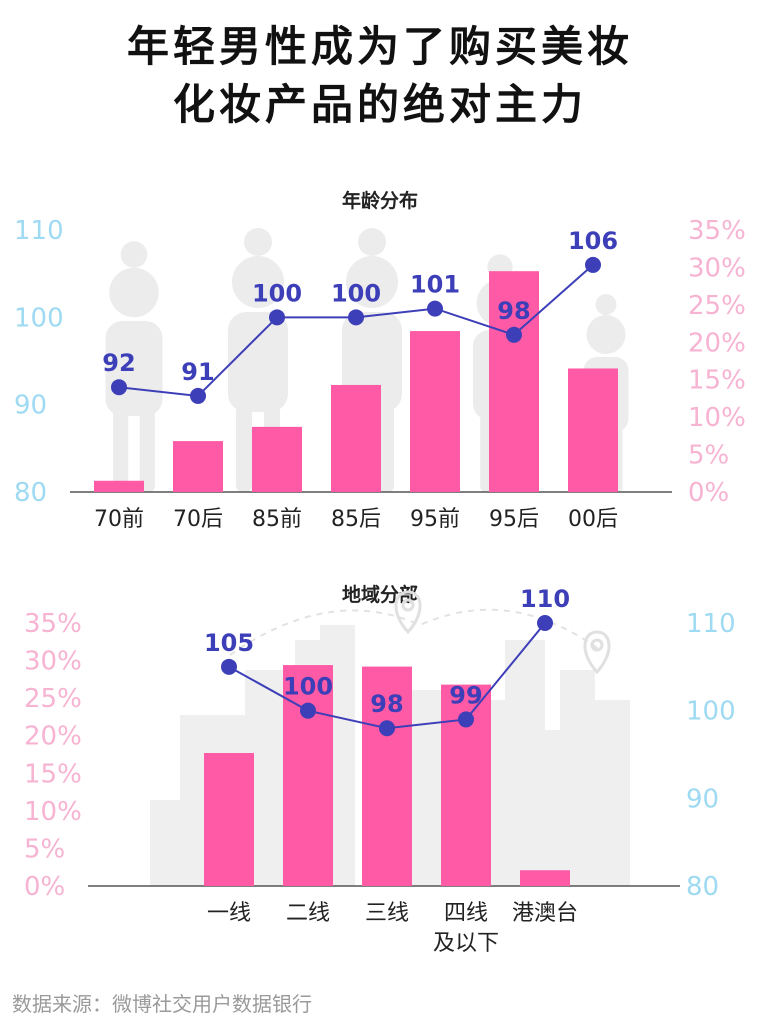  Describe the element at coordinates (258, 362) in the screenshot. I see `person-body` at that location.